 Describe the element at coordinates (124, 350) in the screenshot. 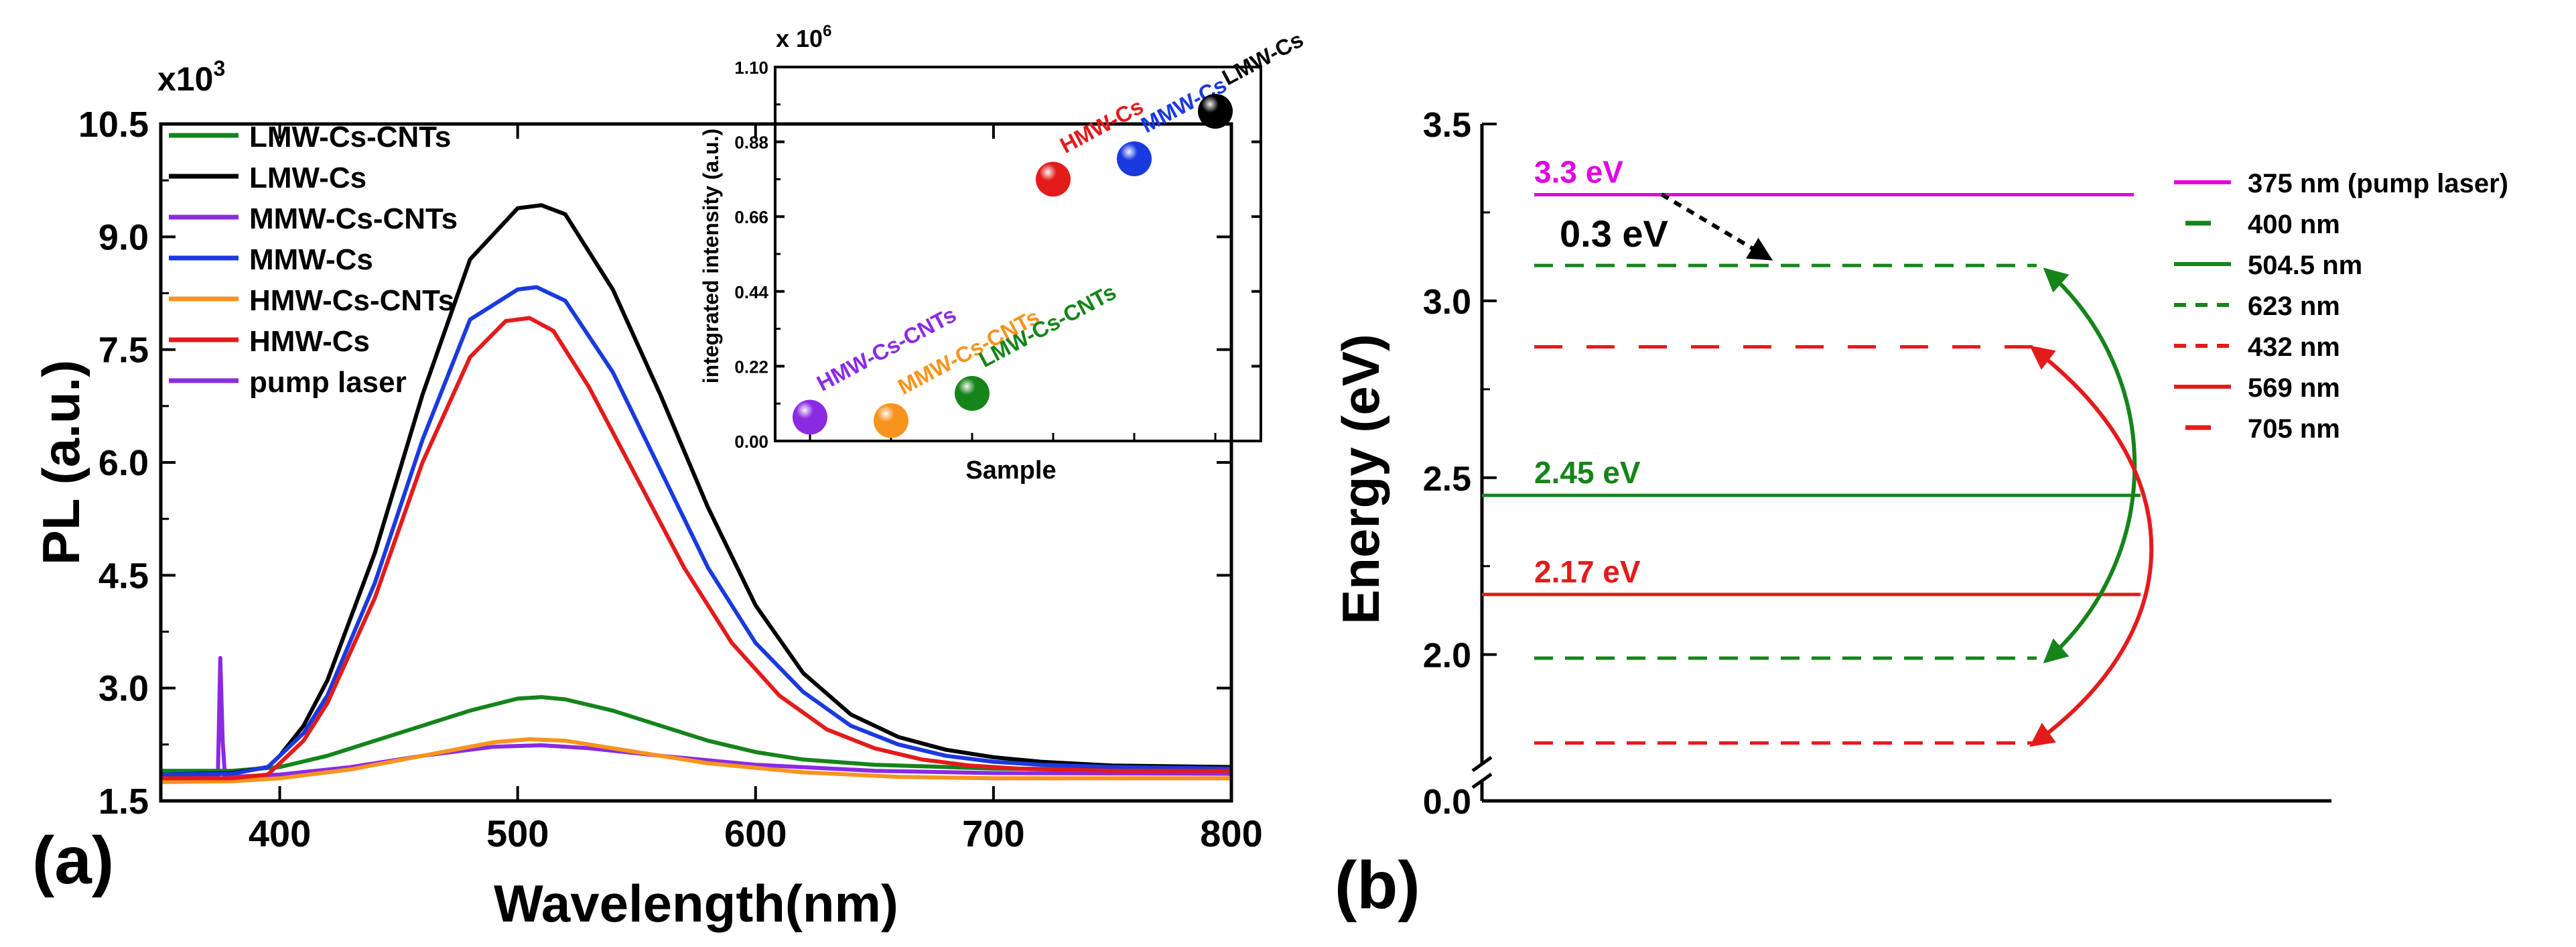

I see `a-y-tick-label: 7.5` at that location.